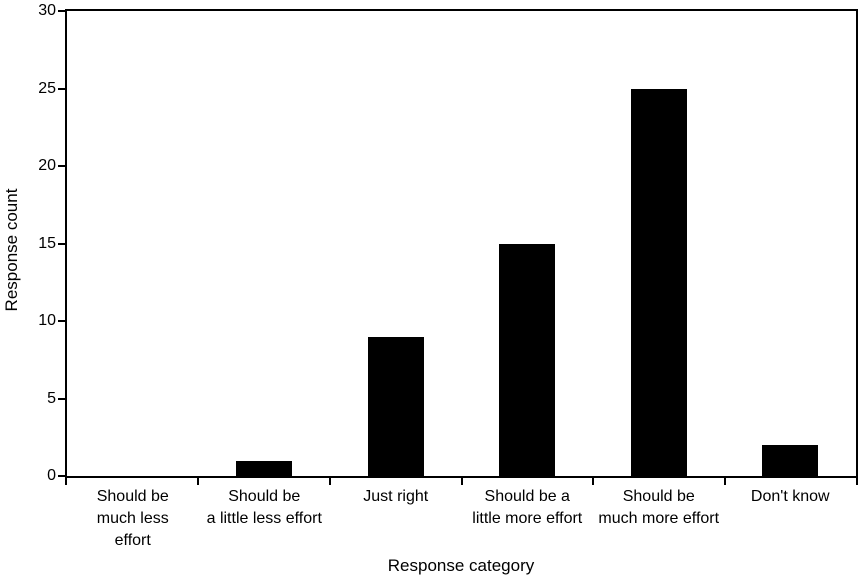 The image size is (862, 584). What do you see at coordinates (790, 496) in the screenshot?
I see `x-tick-label: Don't know` at bounding box center [790, 496].